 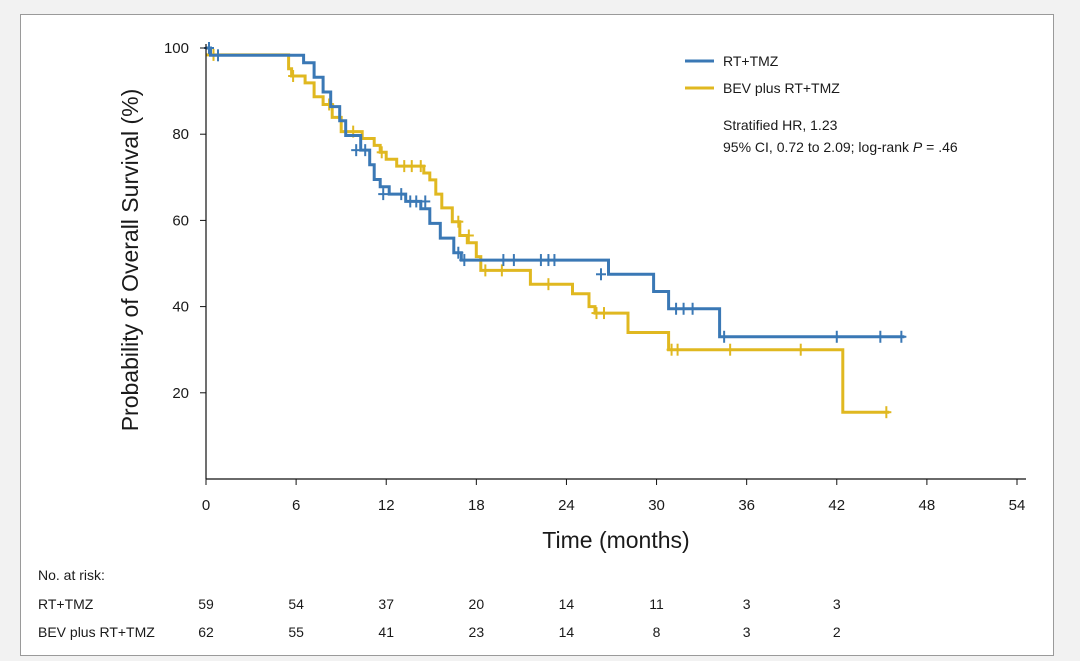 What do you see at coordinates (837, 632) in the screenshot?
I see `risk-value: 2` at bounding box center [837, 632].